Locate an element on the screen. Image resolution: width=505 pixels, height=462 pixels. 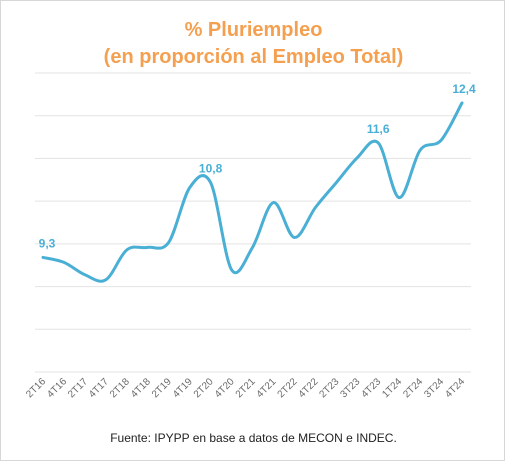
x-tick-label: 4T23 is located at coordinates (371, 388).